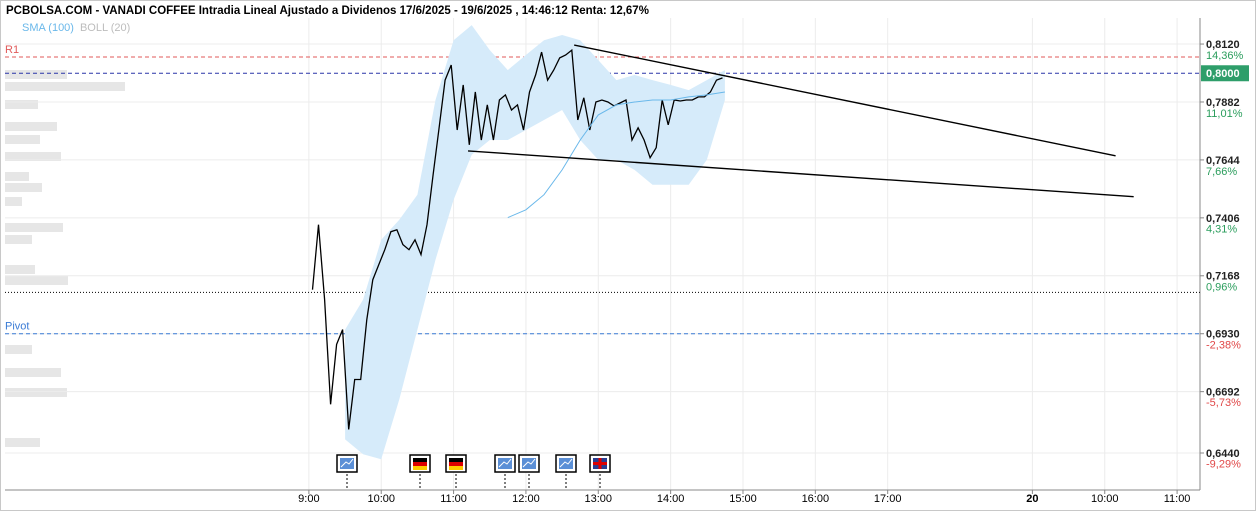 Image resolution: width=1257 pixels, height=512 pixels. What do you see at coordinates (1223, 465) in the screenshot?
I see `y2-tick-label: -9,29%` at bounding box center [1223, 465].